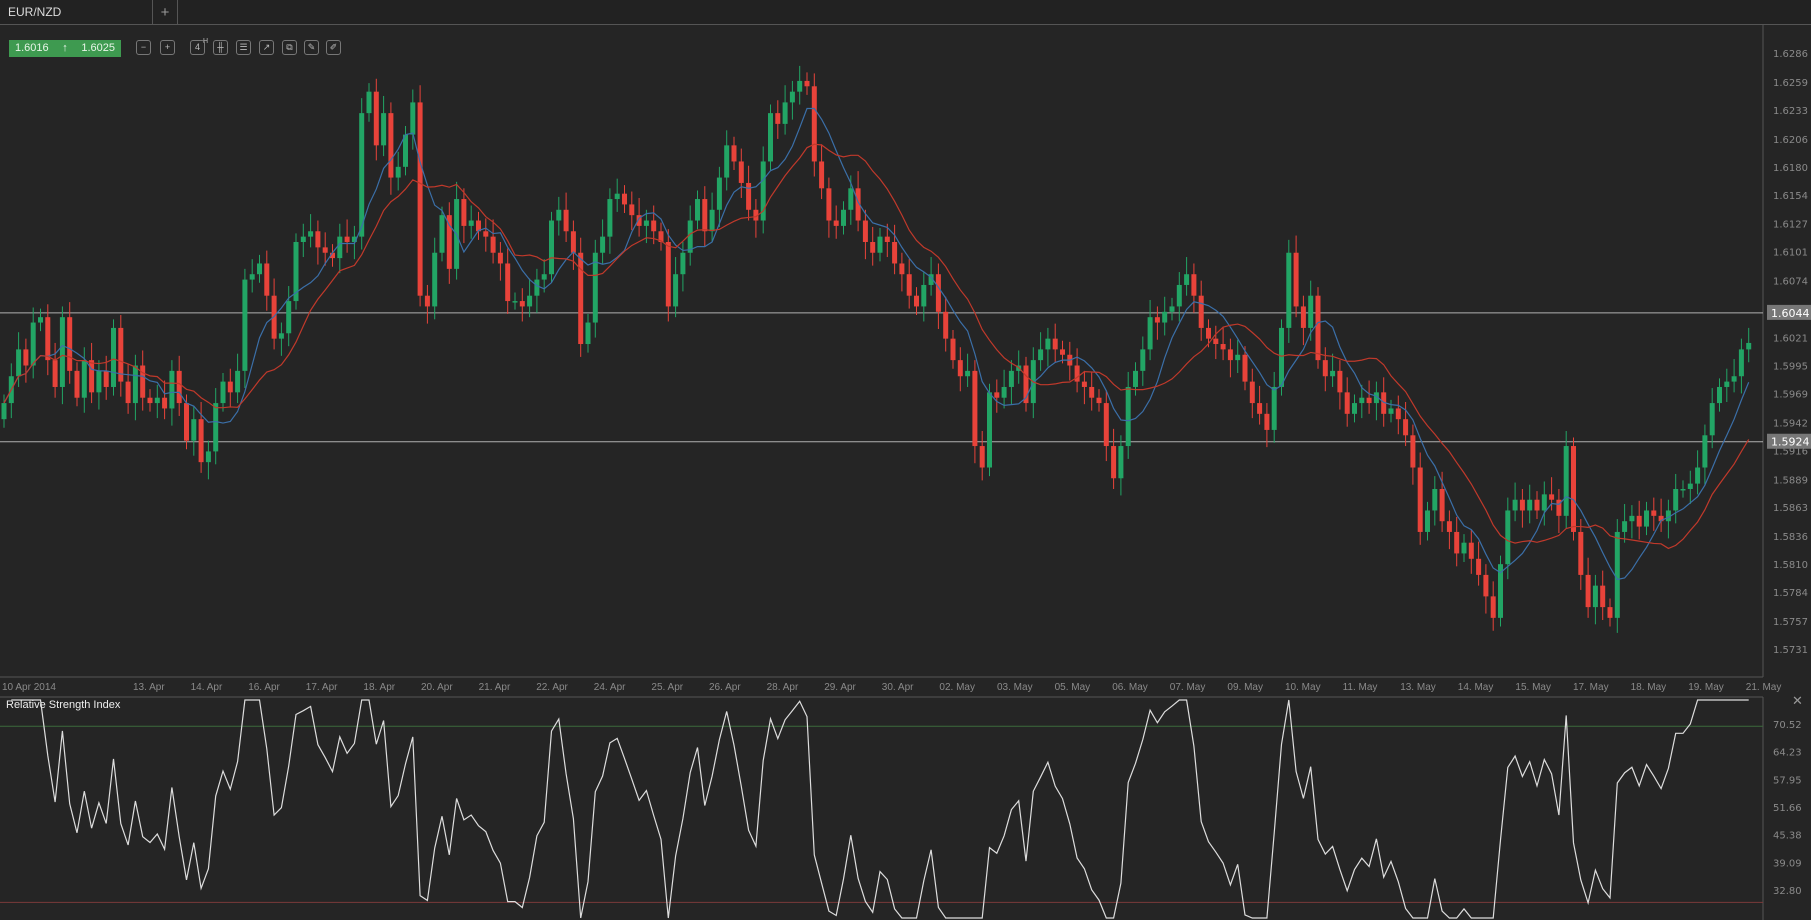  What do you see at coordinates (65, 48) in the screenshot?
I see `quote-badge: 1.6016 ↑ 1.6025` at bounding box center [65, 48].